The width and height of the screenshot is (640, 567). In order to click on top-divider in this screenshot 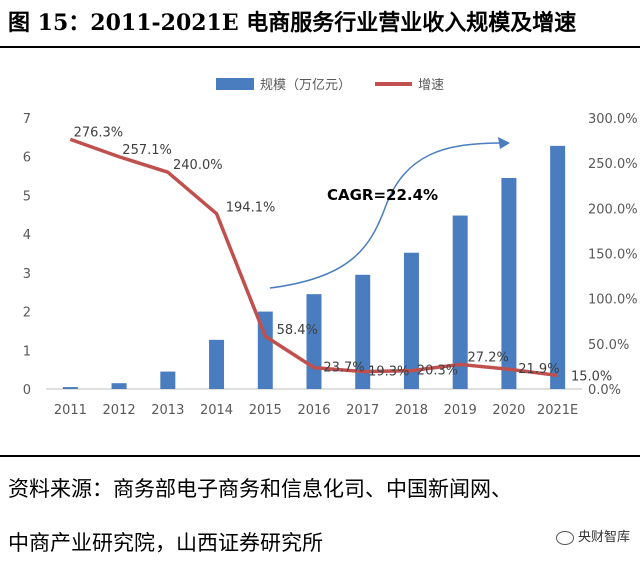, I will do `click(320, 47)`.